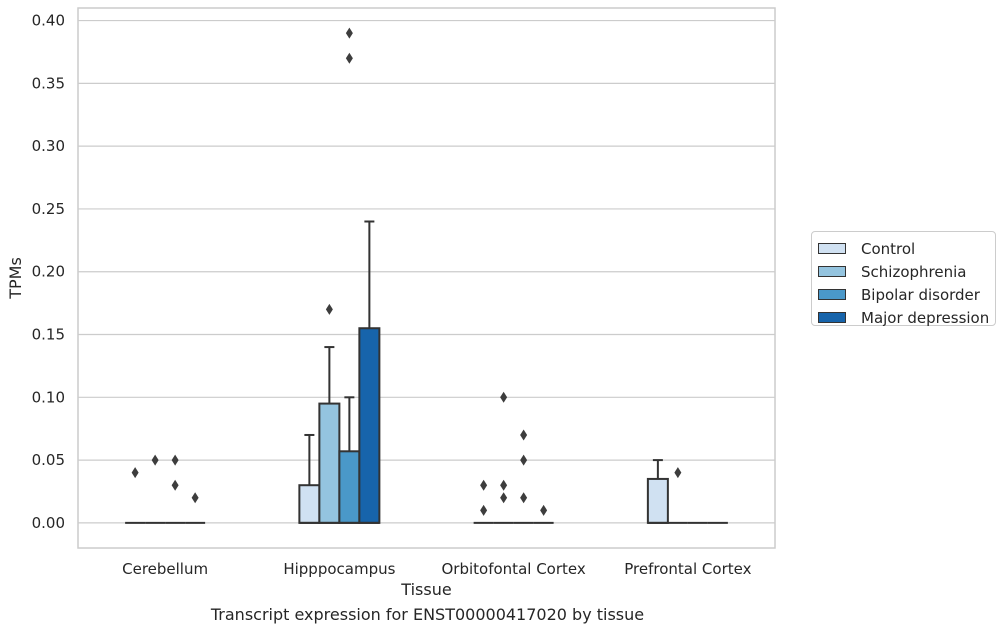 This screenshot has height=634, width=1007. Describe the element at coordinates (48, 21) in the screenshot. I see `y-tick-label: 0.40` at that location.